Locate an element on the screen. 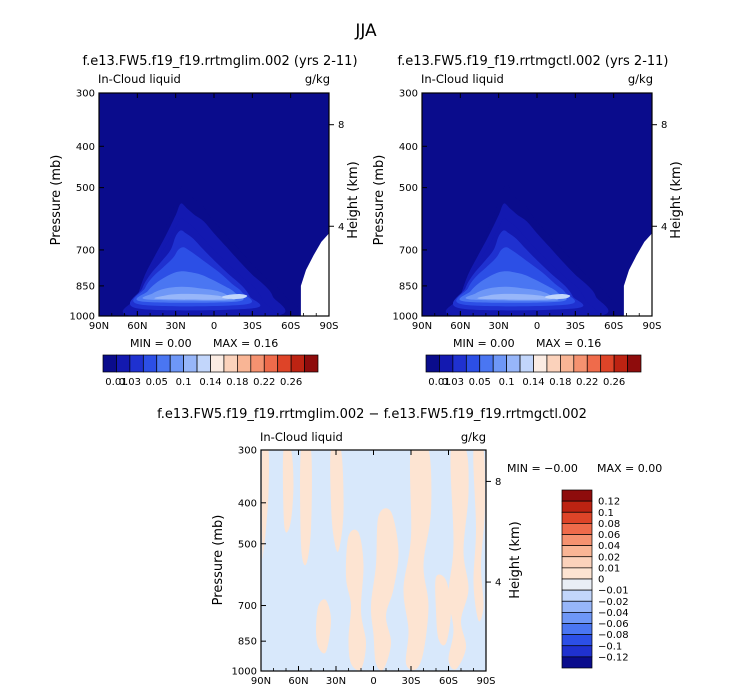  panel-right-y-tick-label: 300 is located at coordinates (408, 94).